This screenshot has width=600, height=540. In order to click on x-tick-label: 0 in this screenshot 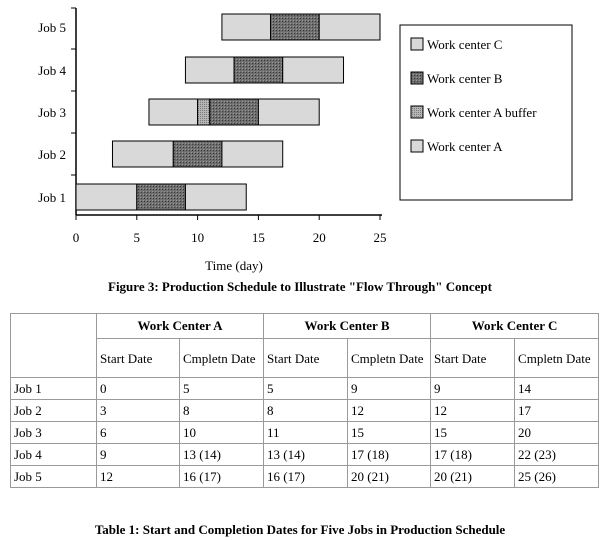, I will do `click(76, 237)`.